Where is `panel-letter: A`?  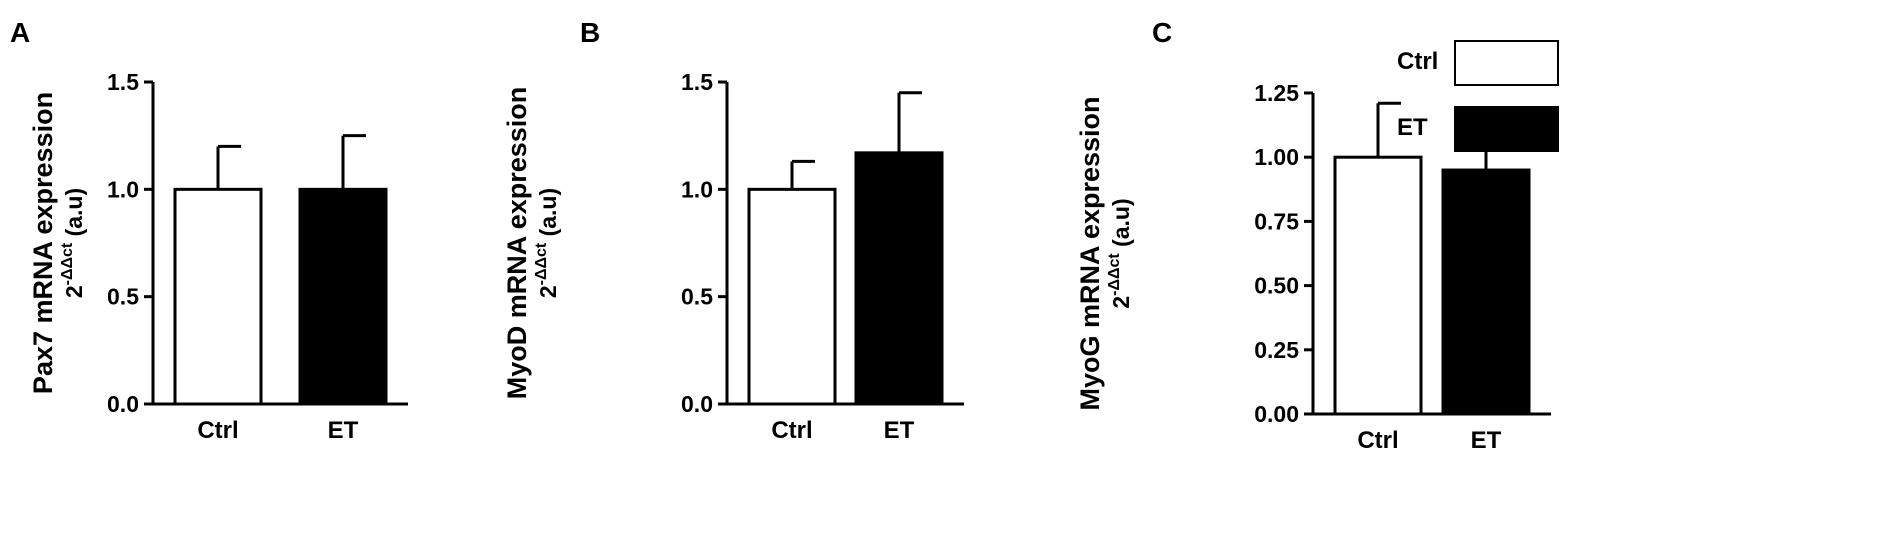
panel-letter: A is located at coordinates (20, 32).